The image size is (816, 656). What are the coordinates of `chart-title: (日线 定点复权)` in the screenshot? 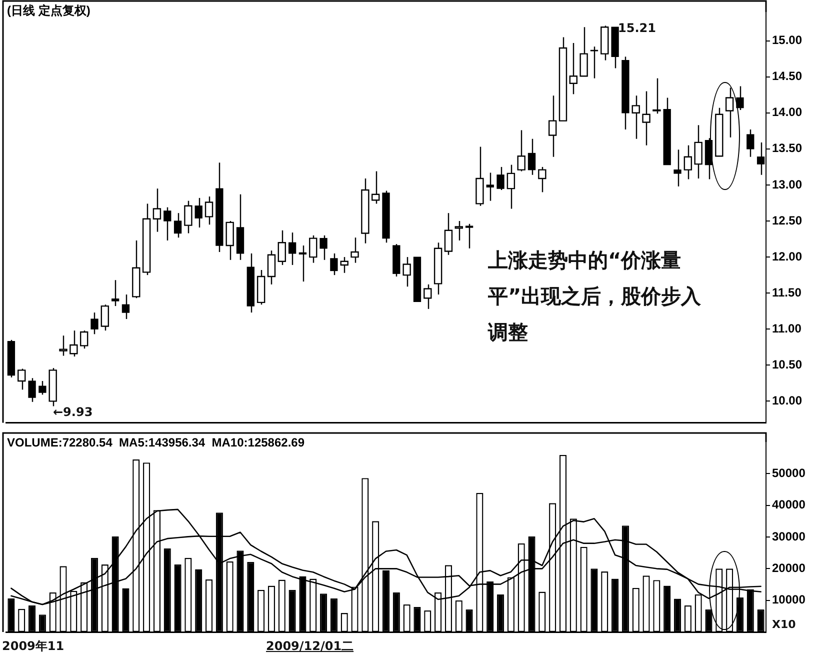 It's located at (48, 10).